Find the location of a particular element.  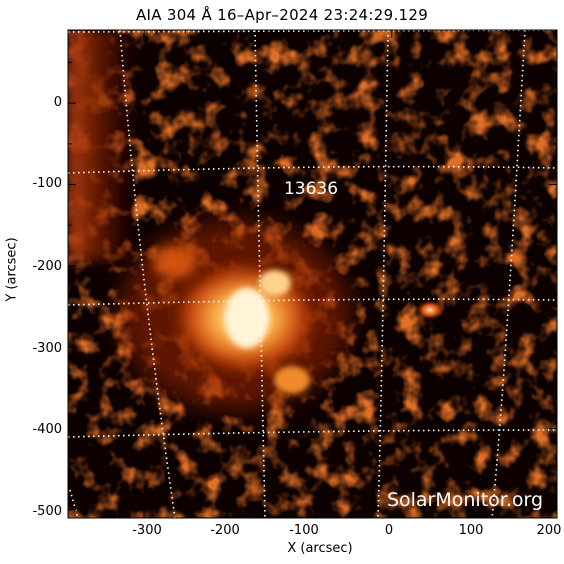

x-tick-label: -100 is located at coordinates (304, 530).